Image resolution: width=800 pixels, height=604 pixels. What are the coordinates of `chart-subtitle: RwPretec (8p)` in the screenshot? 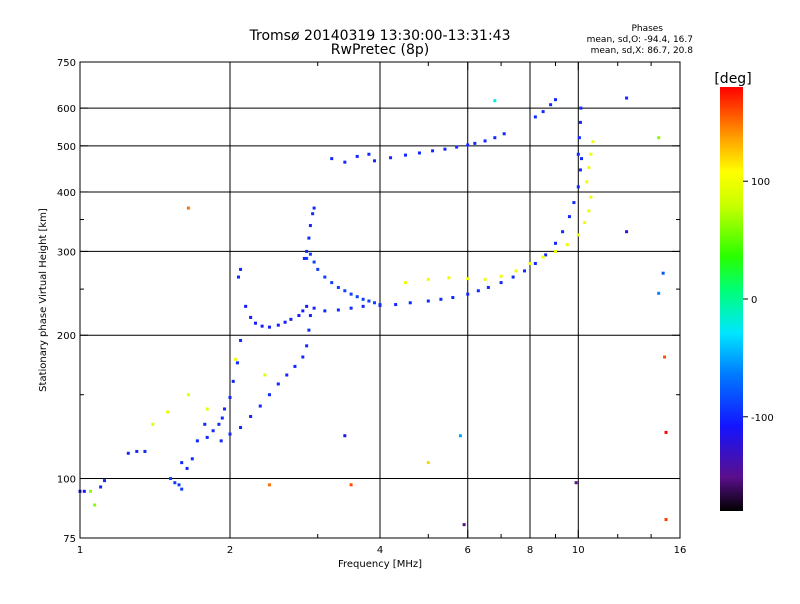 It's located at (380, 50).